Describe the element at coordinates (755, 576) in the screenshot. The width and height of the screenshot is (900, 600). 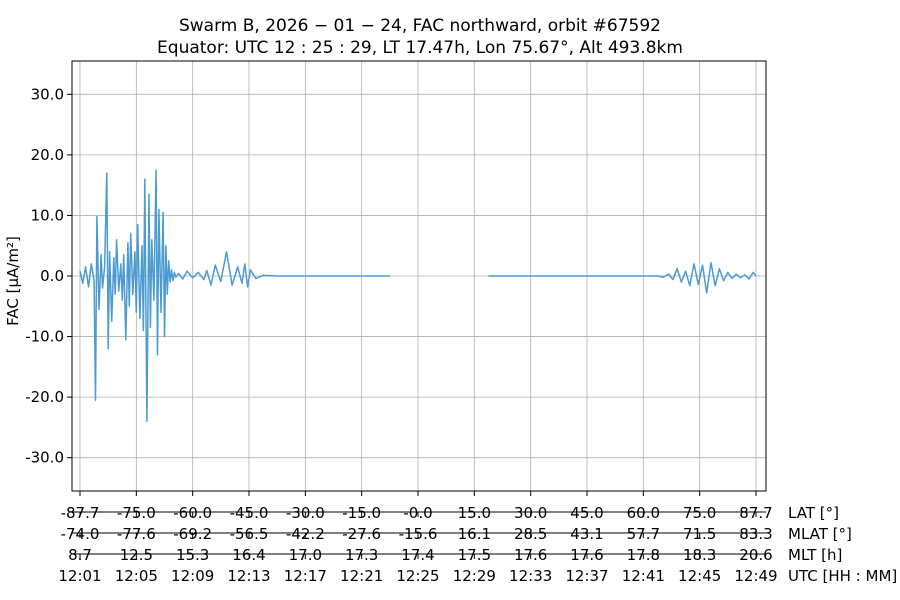
I see `x-tick-label-3-12: 12:49` at that location.